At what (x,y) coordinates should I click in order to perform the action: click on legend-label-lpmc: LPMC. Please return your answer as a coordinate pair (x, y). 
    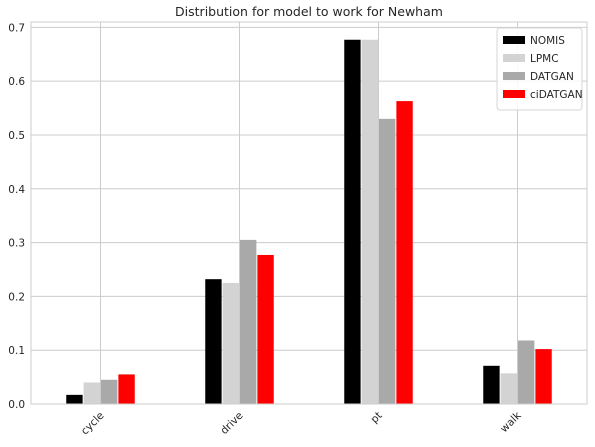
    Looking at the image, I should click on (544, 59).